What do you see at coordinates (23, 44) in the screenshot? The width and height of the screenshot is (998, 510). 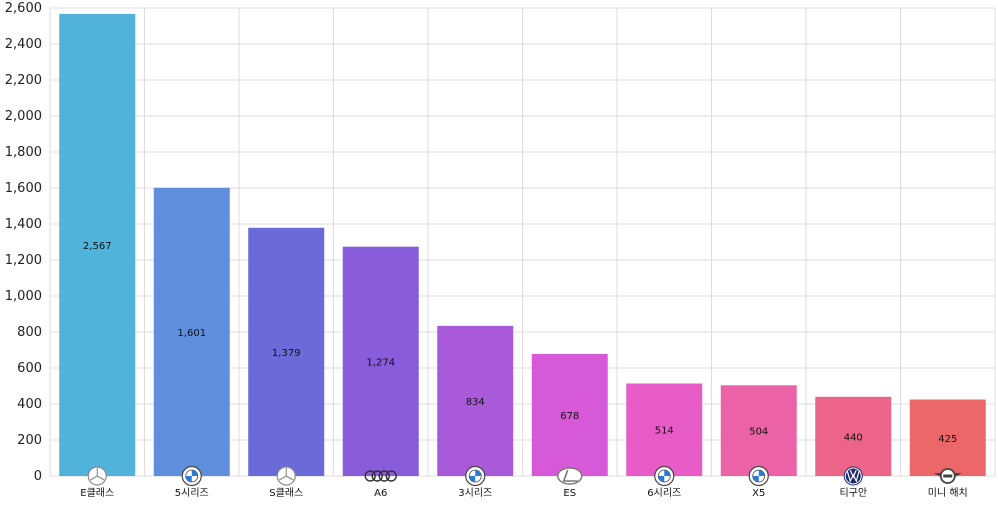 I see `y-tick-label: 2,400` at bounding box center [23, 44].